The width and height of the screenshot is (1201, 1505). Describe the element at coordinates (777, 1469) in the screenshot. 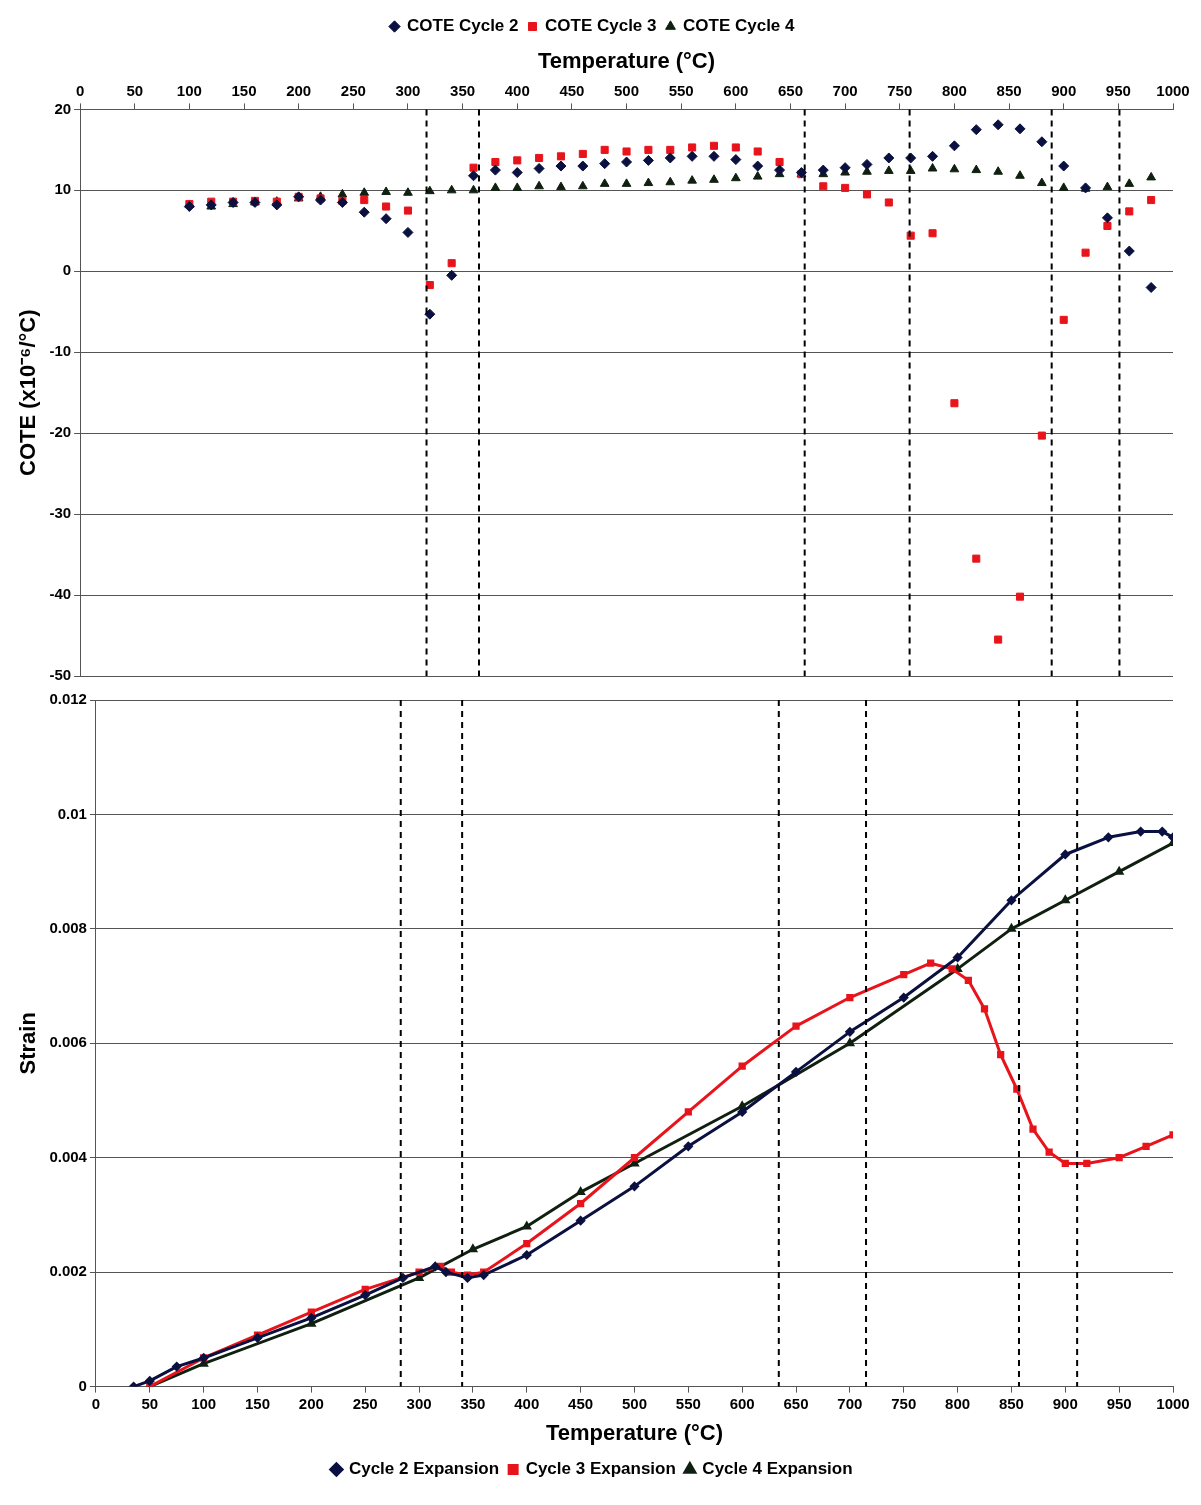

I see `legend-label: Cycle 4 Expansion` at that location.